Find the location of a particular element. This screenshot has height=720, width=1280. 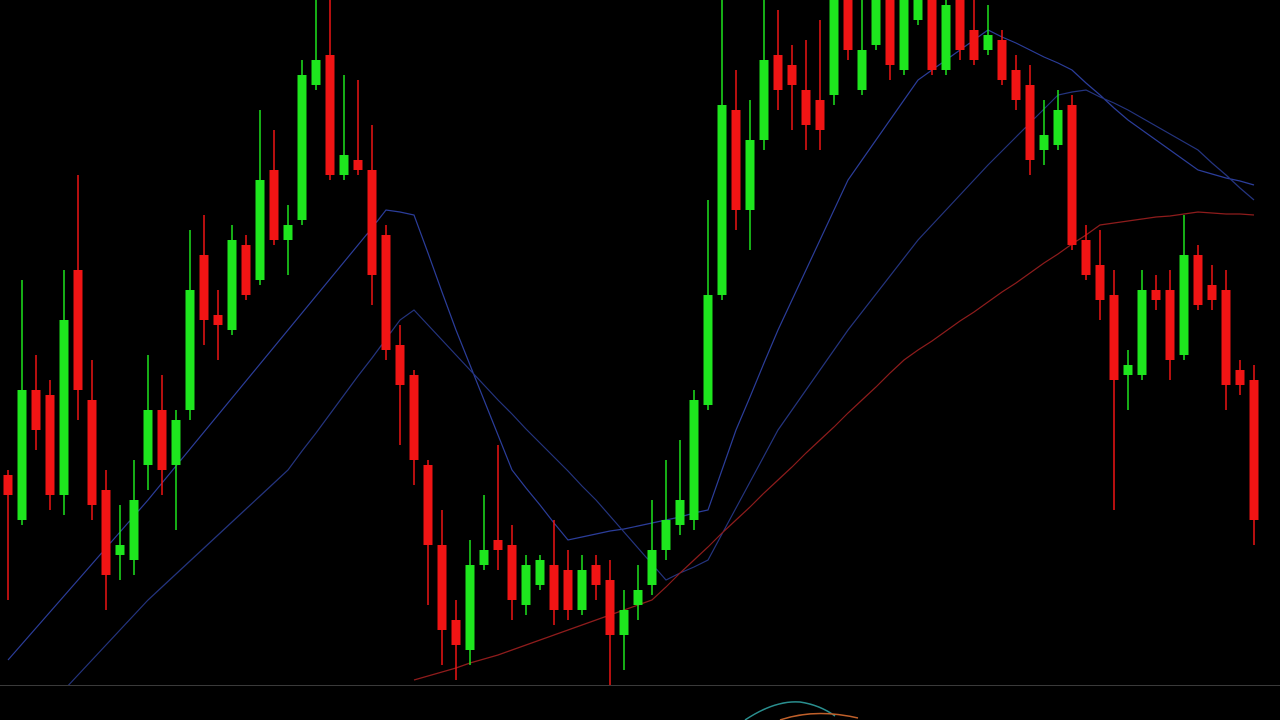

indicator-panel is located at coordinates (640, 703).